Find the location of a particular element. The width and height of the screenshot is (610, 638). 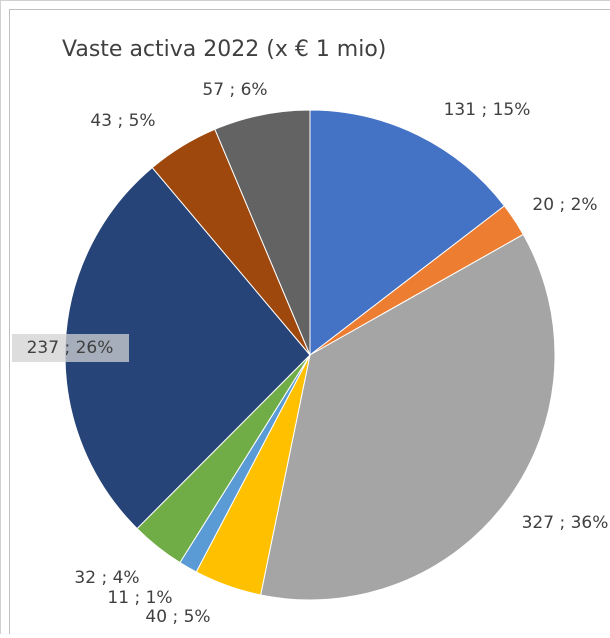

data-label: 11 ; 1% is located at coordinates (139, 598).